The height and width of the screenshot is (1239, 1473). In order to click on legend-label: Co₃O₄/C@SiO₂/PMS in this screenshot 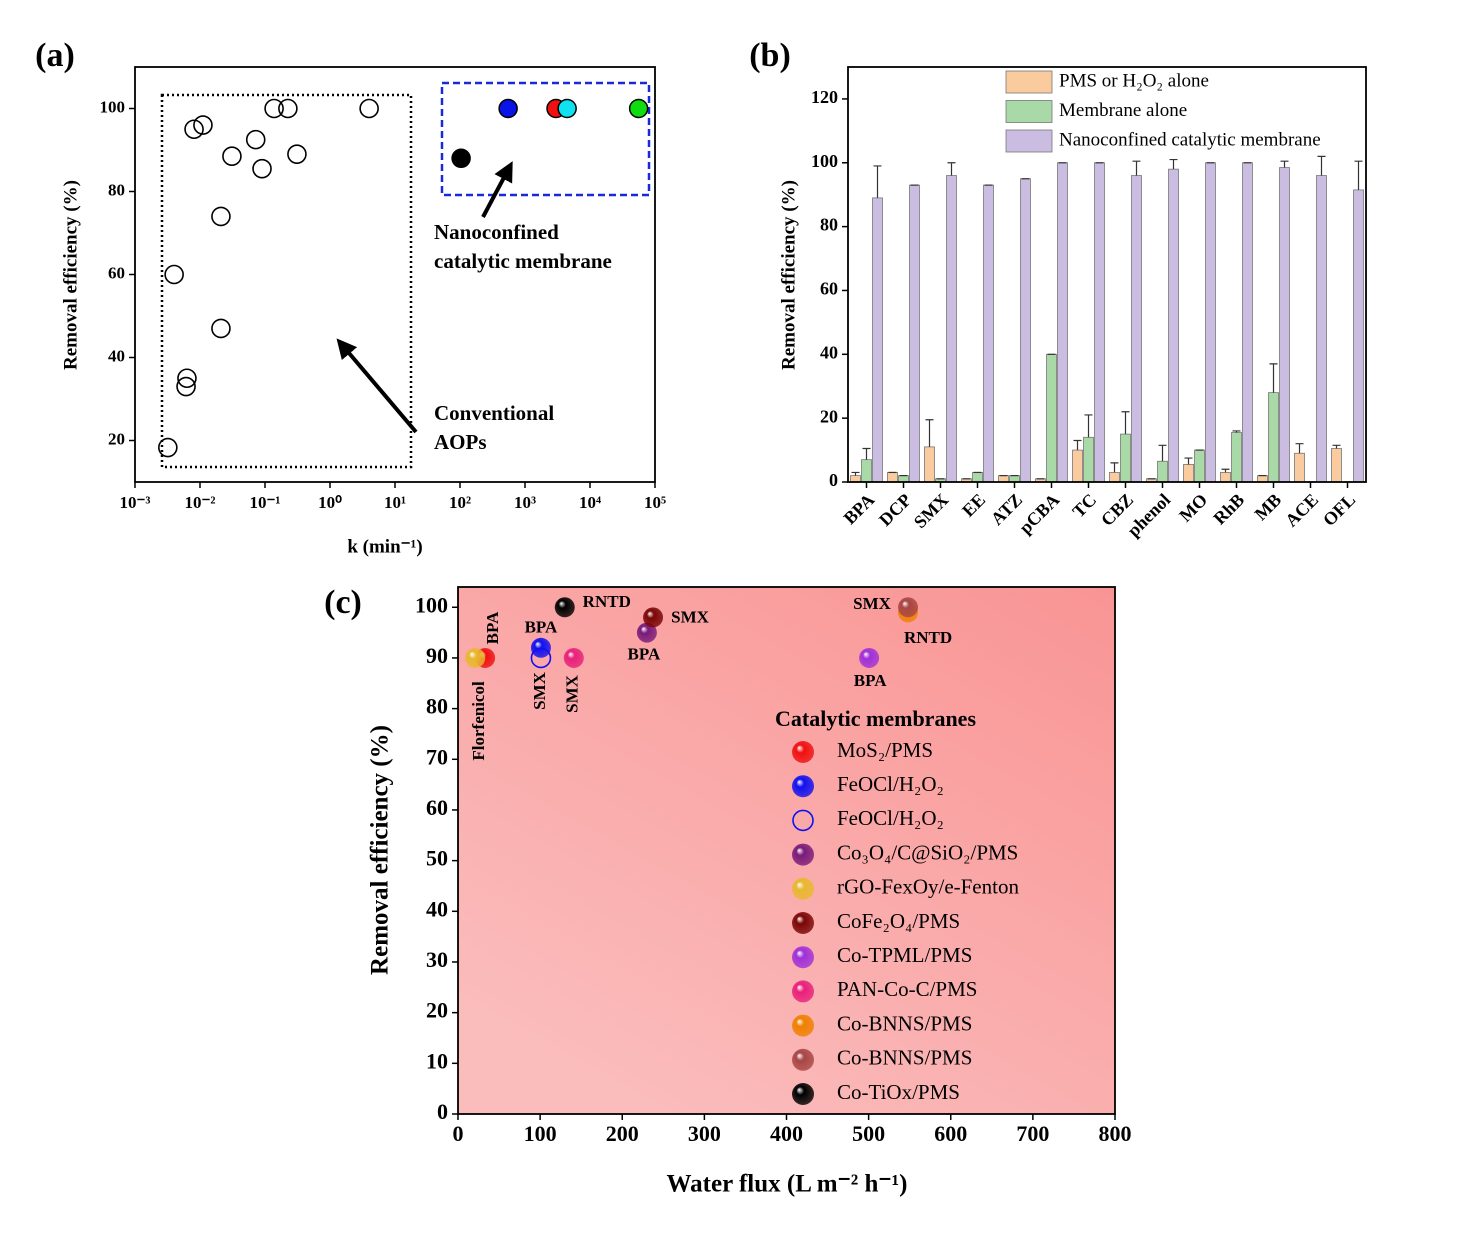, I will do `click(927, 852)`.